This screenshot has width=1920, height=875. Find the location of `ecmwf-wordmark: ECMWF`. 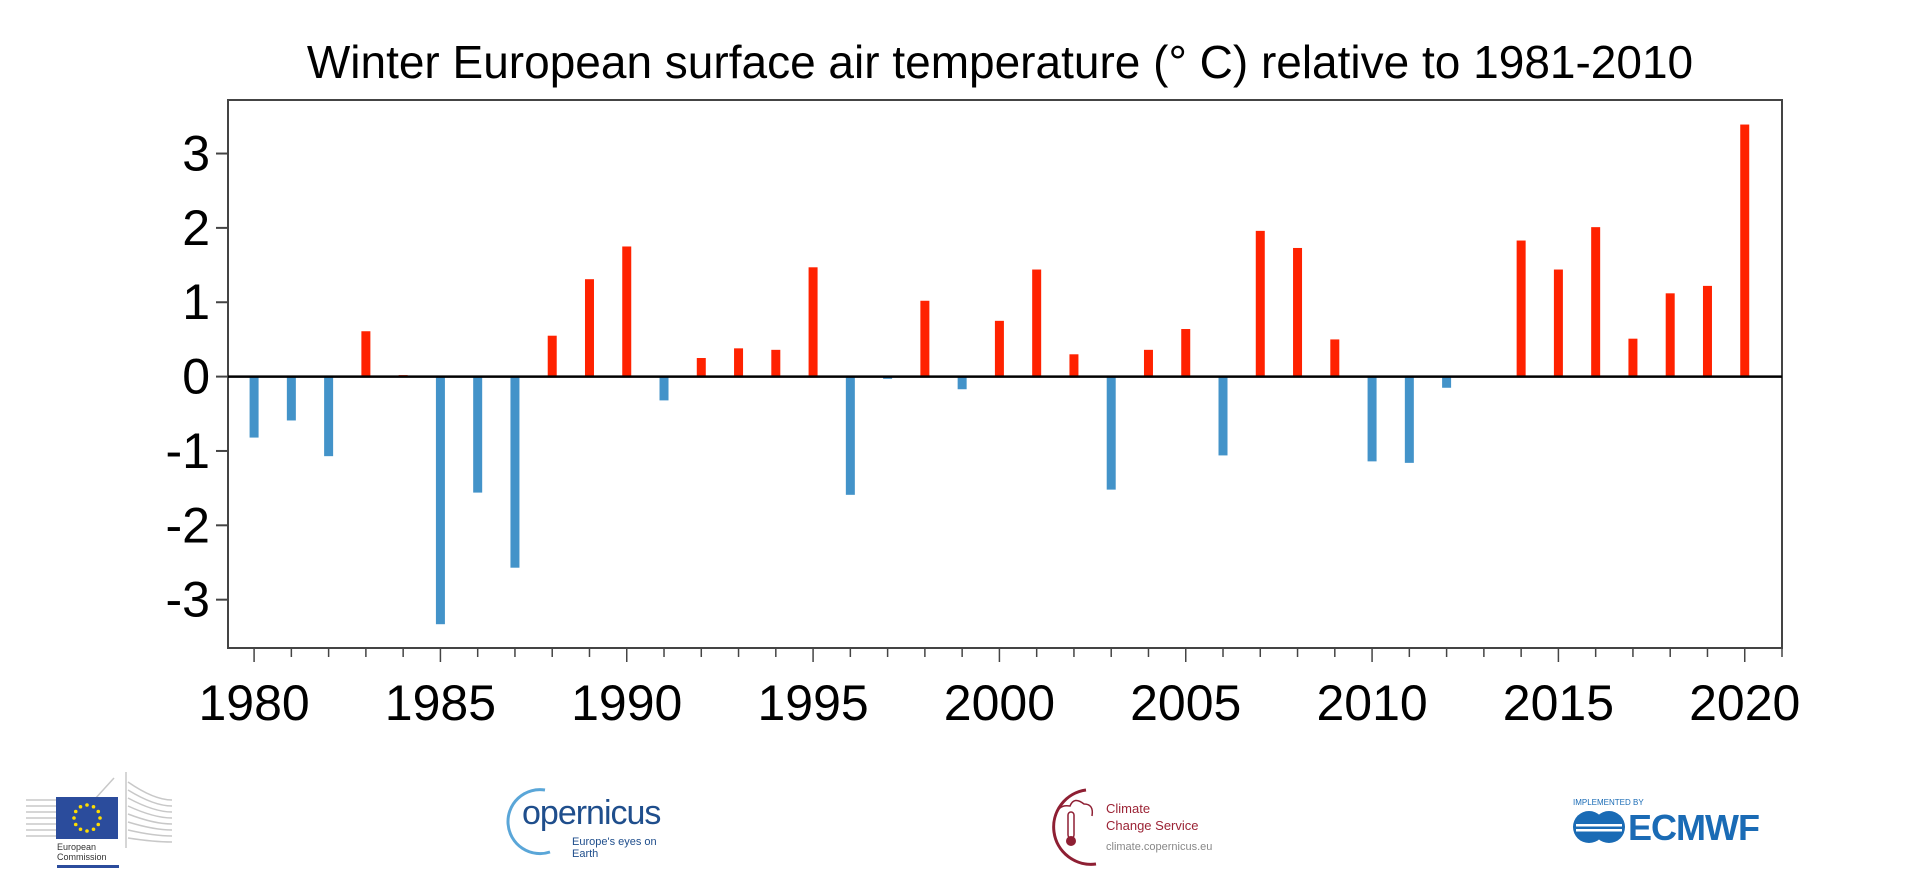

ecmwf-wordmark: ECMWF is located at coordinates (1694, 827).